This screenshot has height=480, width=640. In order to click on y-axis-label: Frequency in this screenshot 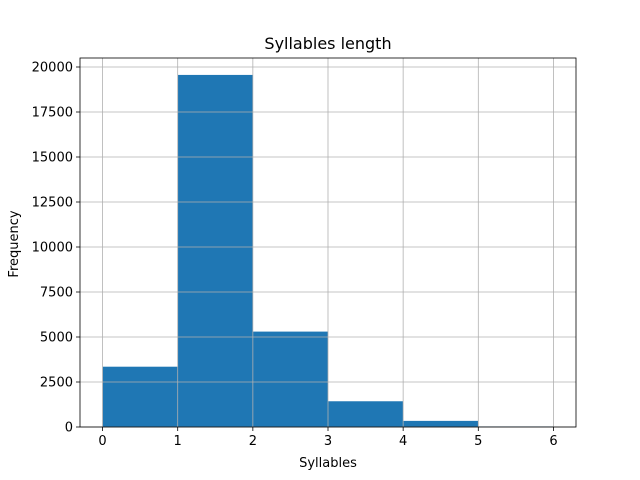, I will do `click(14, 243)`.